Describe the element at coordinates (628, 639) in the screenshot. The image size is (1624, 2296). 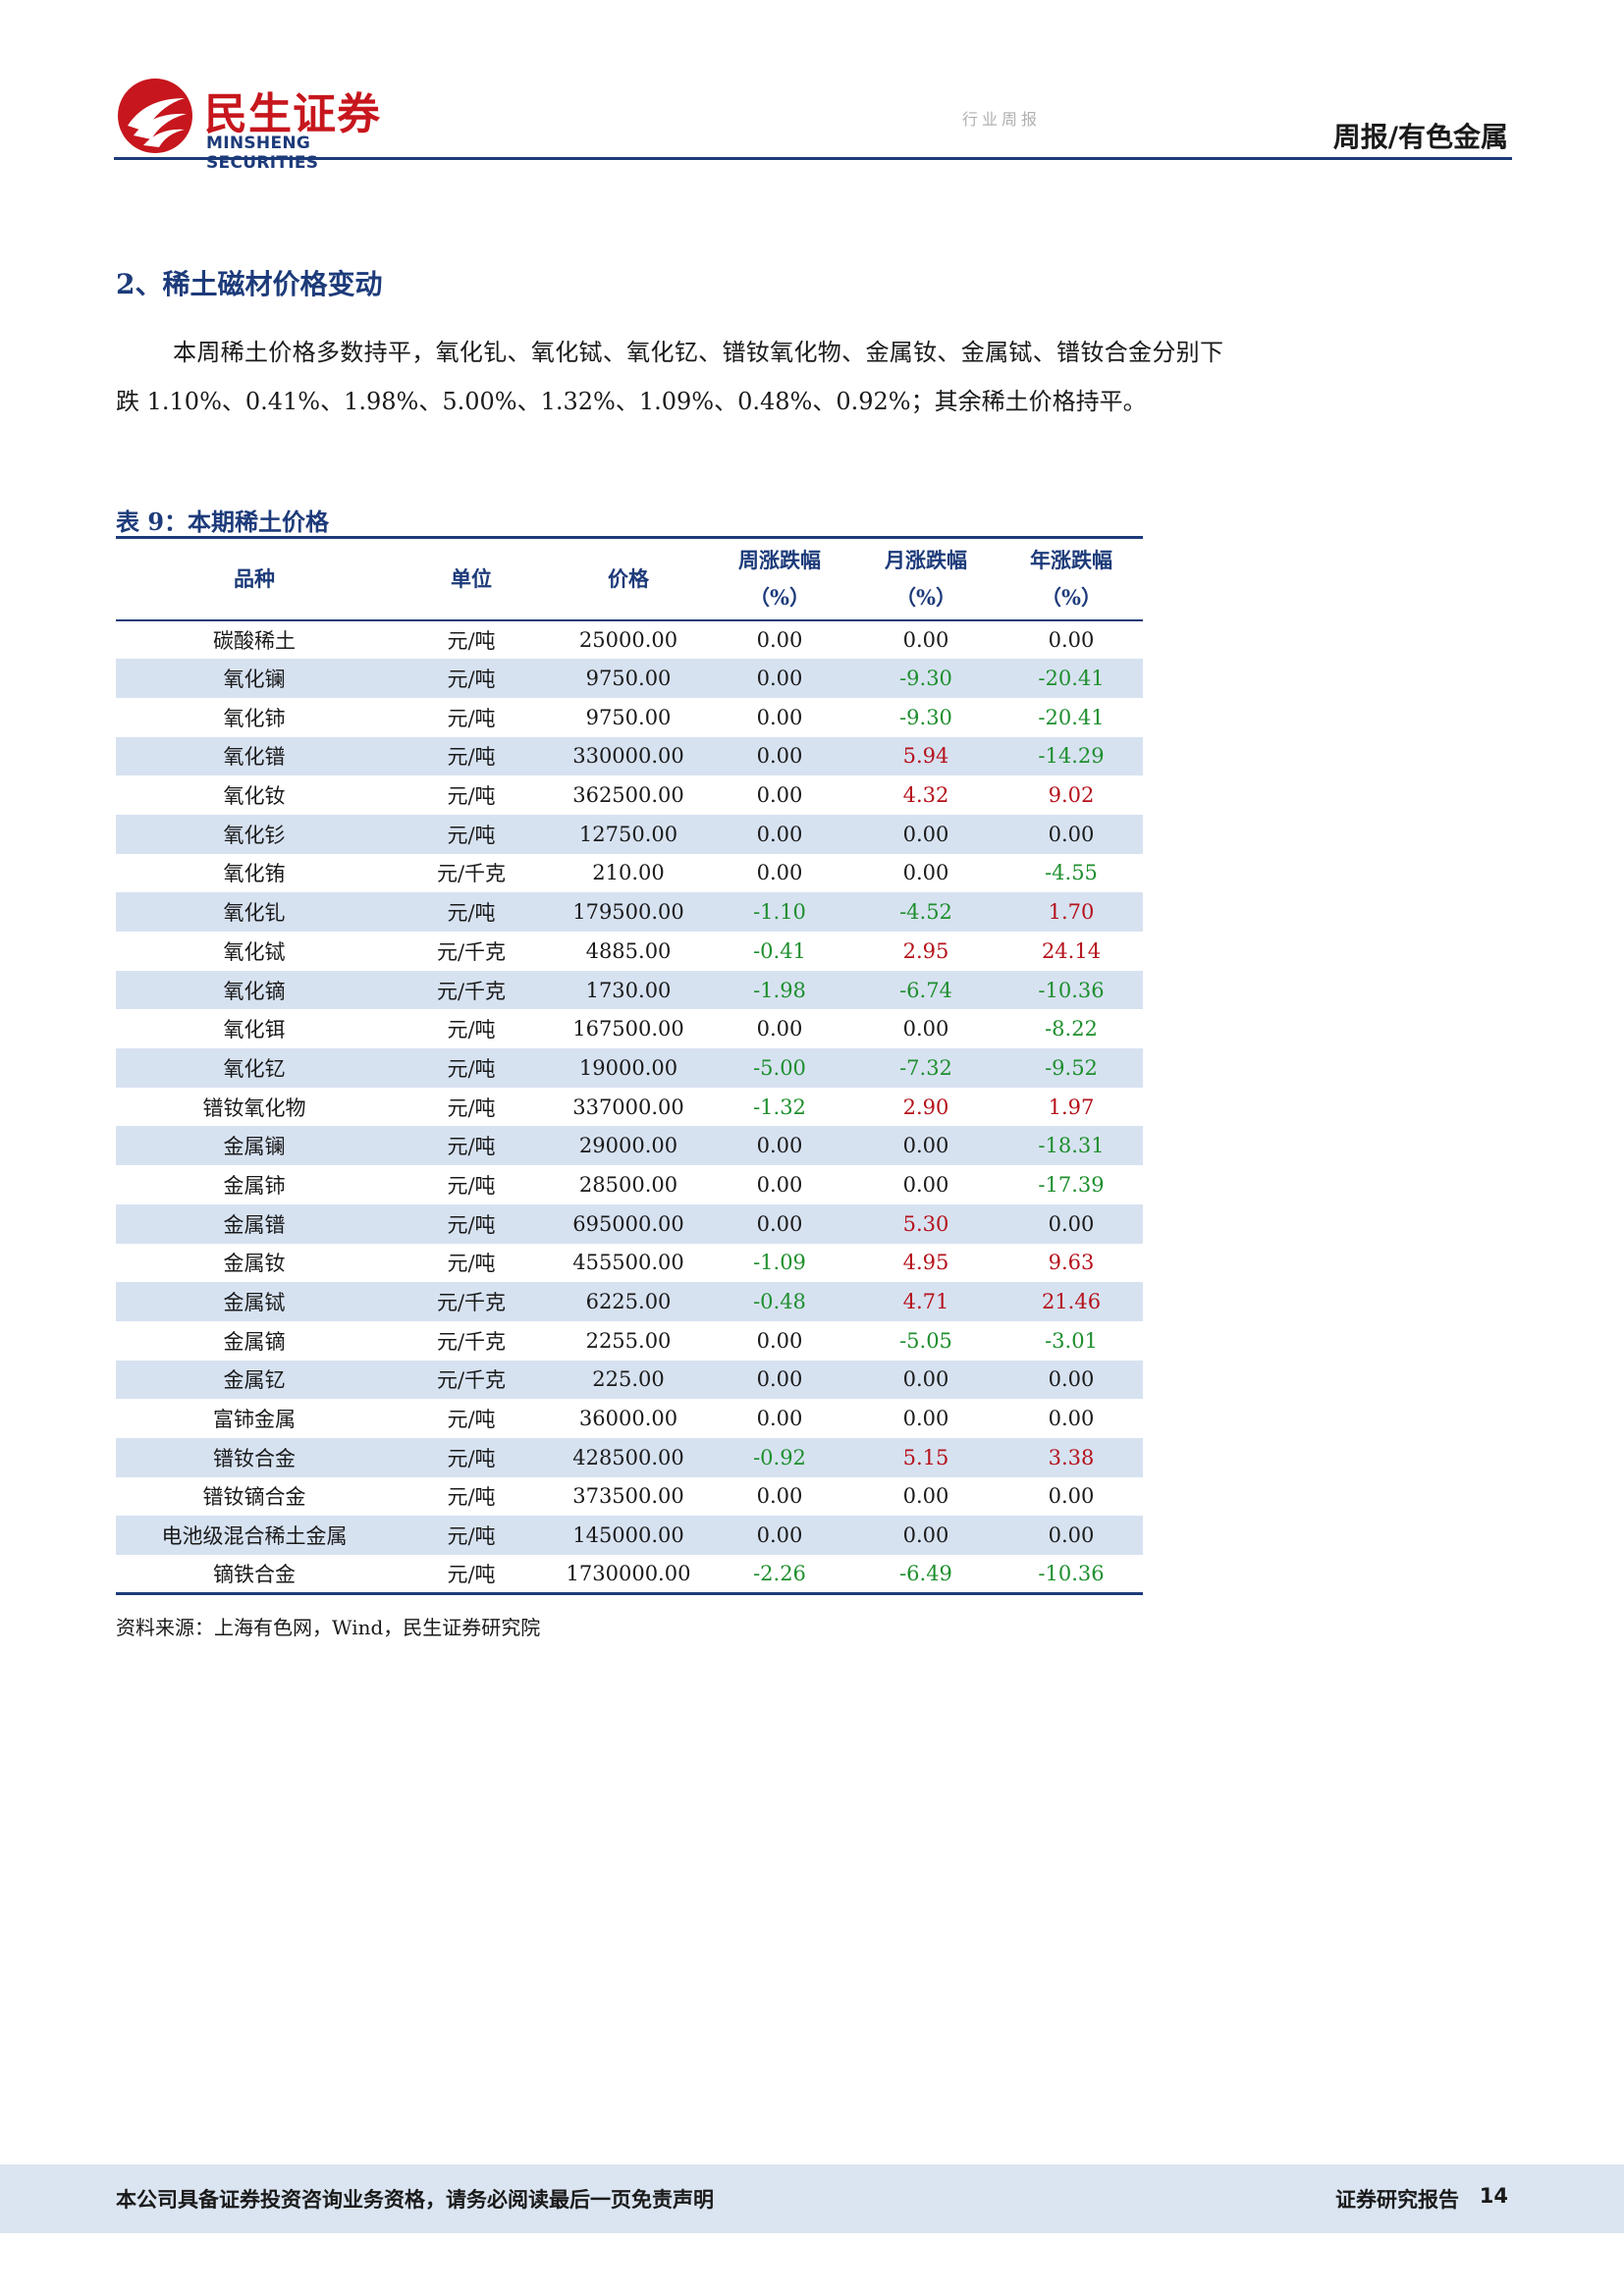
I see `cell-price: 25000.00` at that location.